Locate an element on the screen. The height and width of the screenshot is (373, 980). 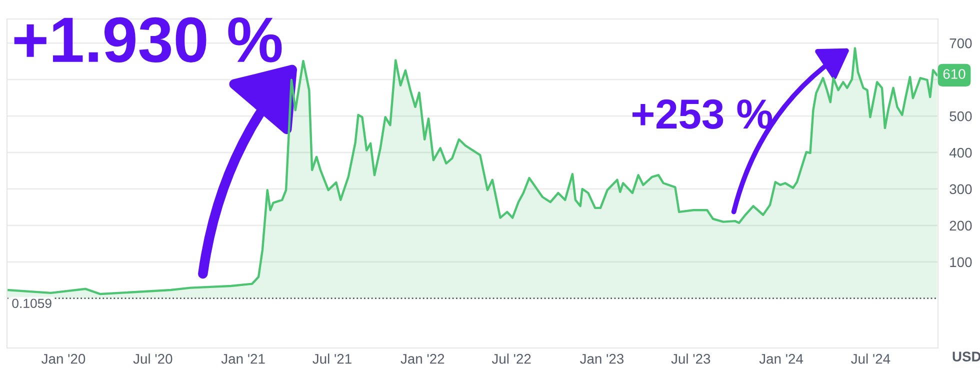
x-tick-label: Jan '23 is located at coordinates (602, 359).